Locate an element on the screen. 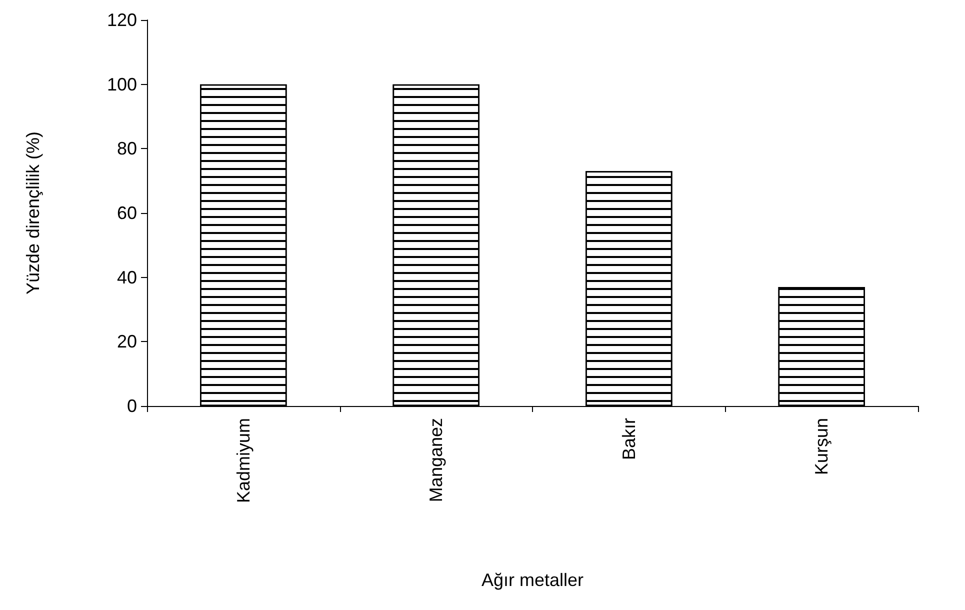 This screenshot has width=965, height=610. x-tick-label: Kurşun is located at coordinates (822, 447).